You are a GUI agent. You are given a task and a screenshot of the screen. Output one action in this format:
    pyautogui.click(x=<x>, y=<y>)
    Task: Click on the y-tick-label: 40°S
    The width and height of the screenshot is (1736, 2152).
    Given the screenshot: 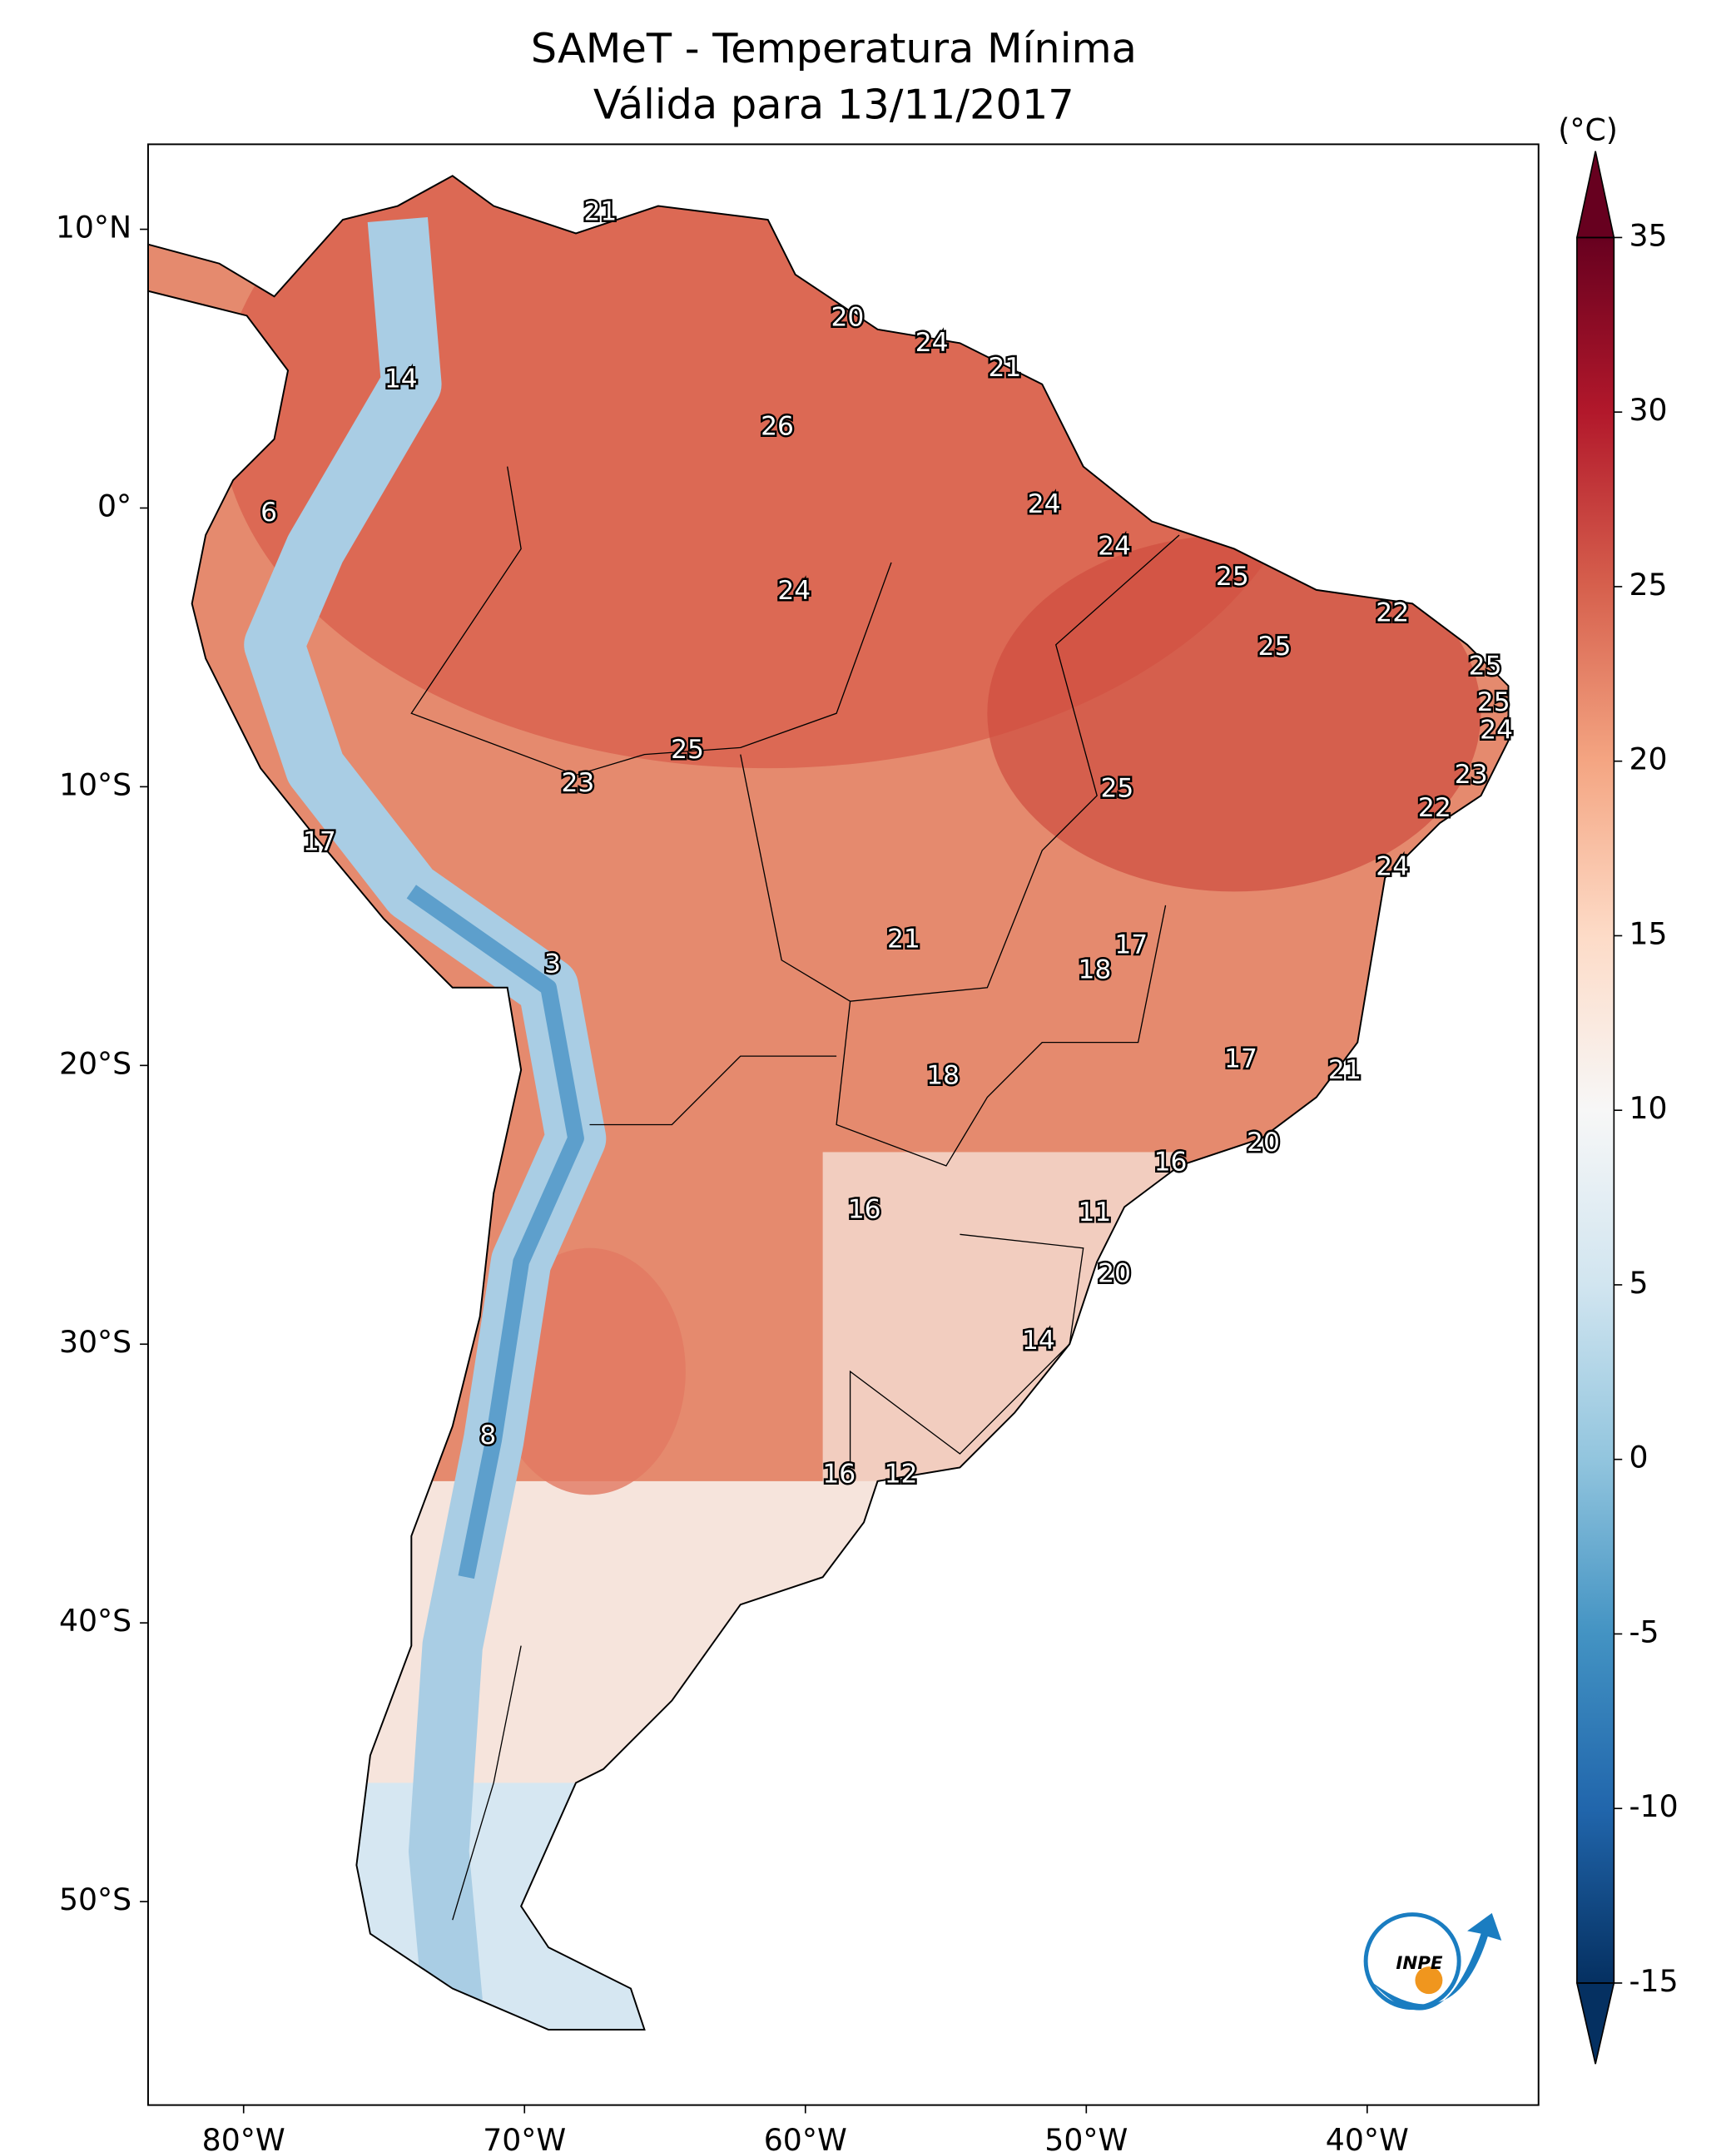 What is the action you would take?
    pyautogui.click(x=95, y=1621)
    